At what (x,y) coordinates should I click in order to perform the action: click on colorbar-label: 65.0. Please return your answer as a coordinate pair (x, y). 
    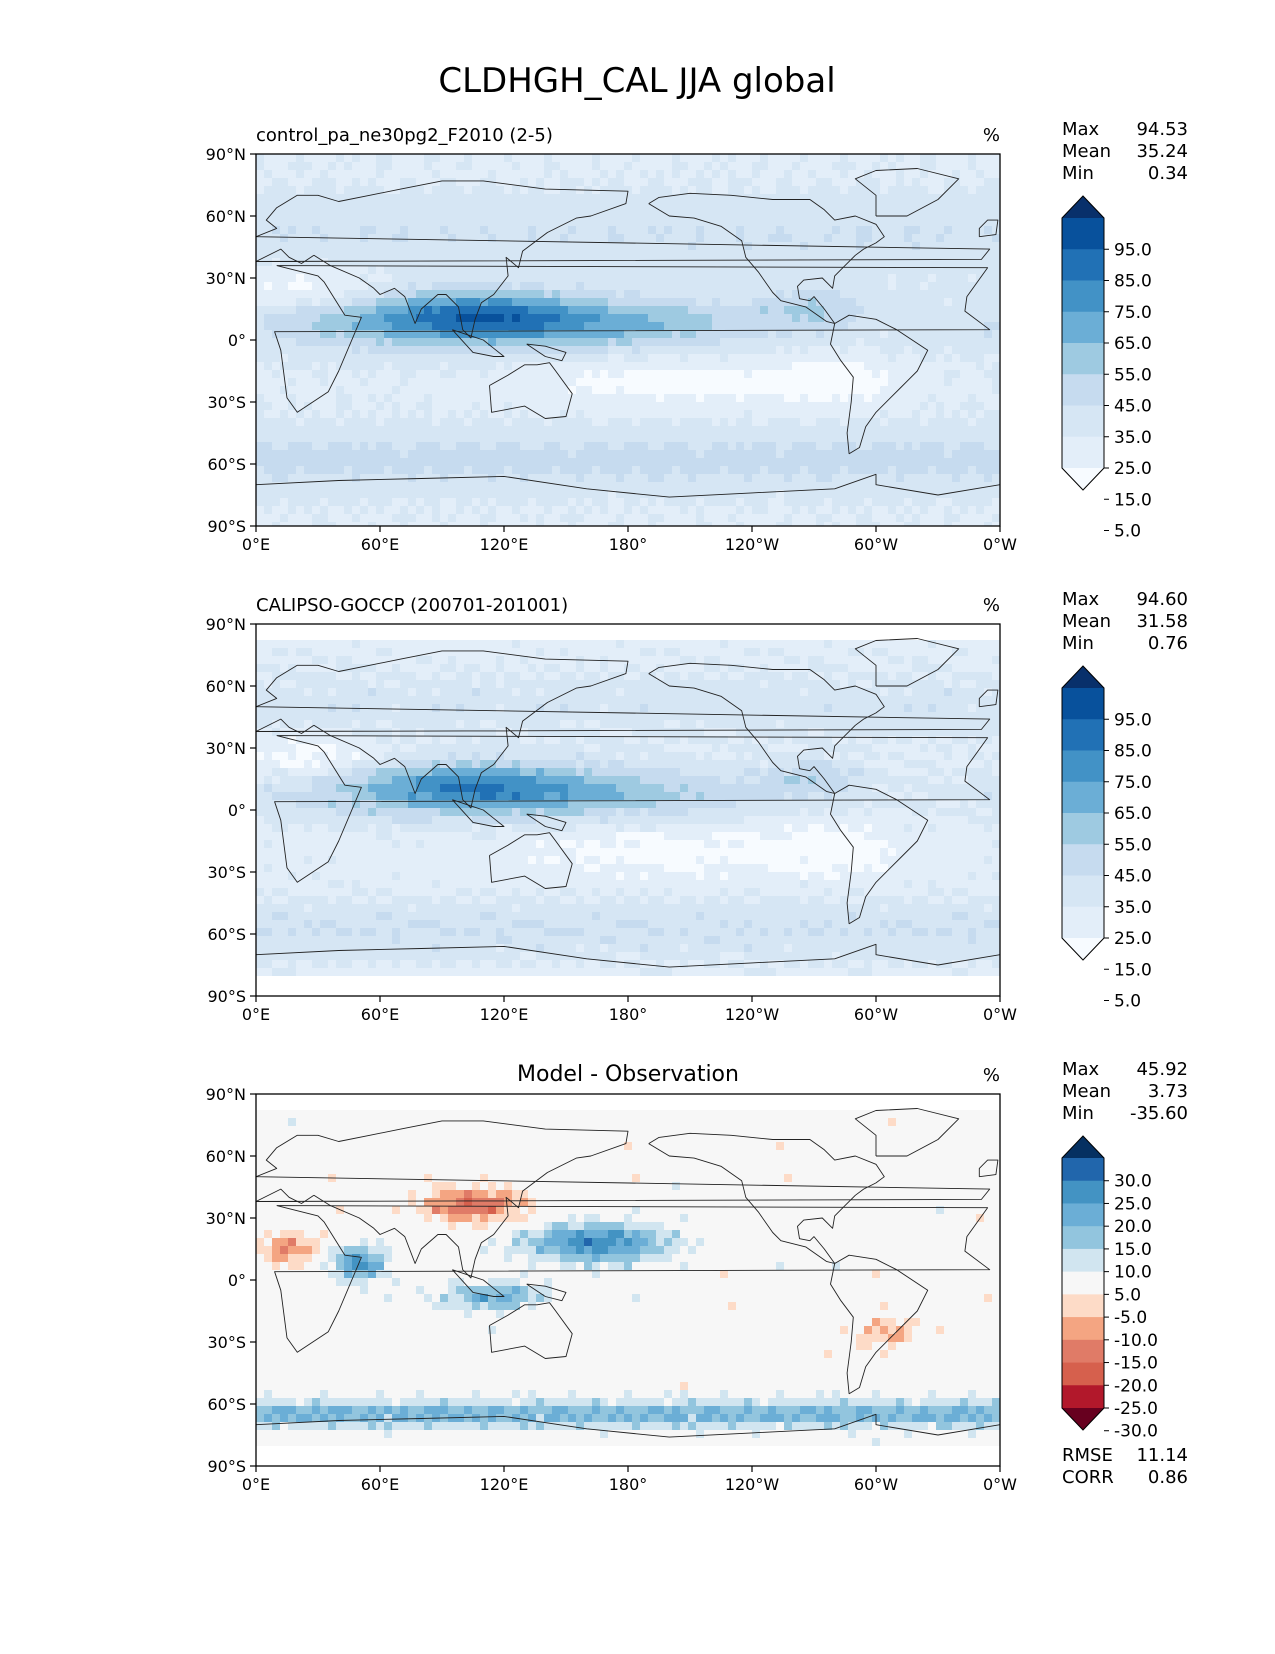
    Looking at the image, I should click on (1133, 344).